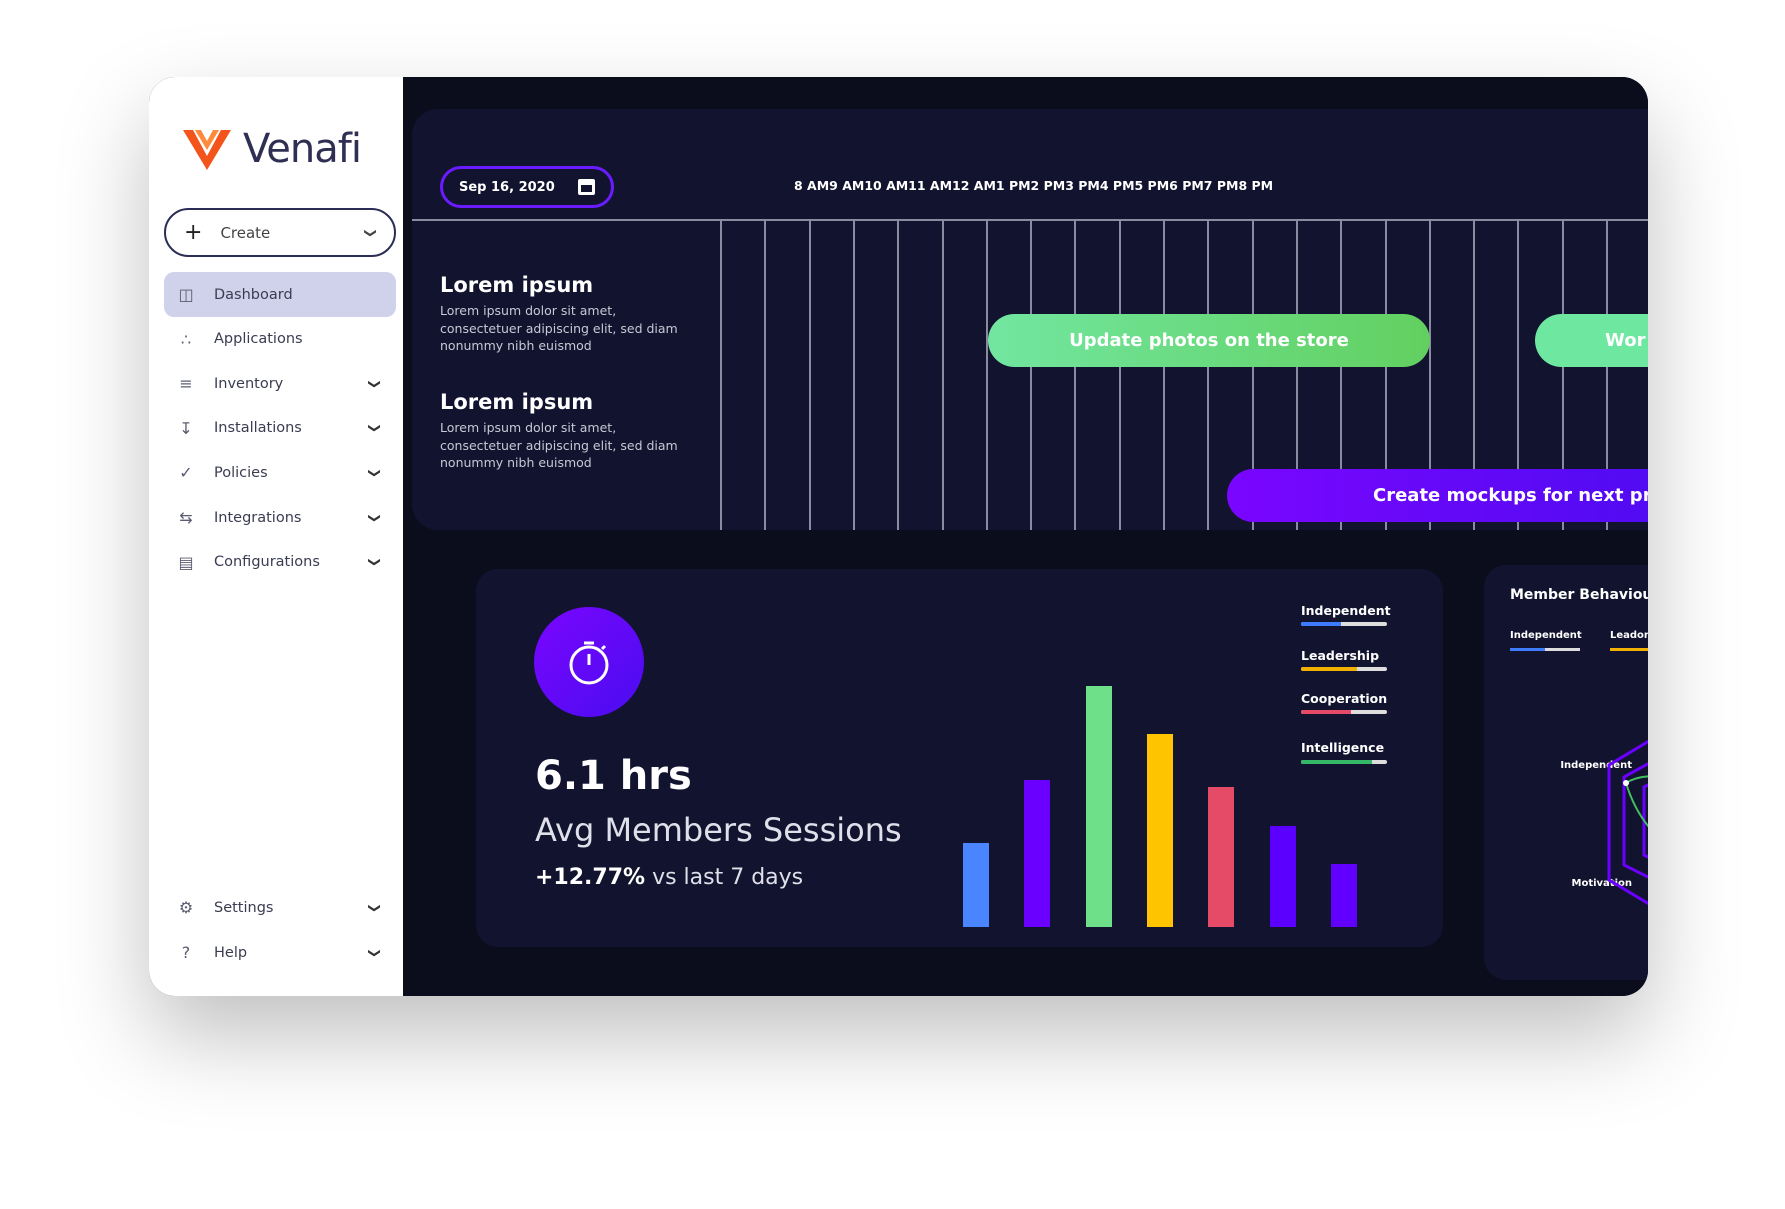  I want to click on timeline-divider, so click(1030, 220).